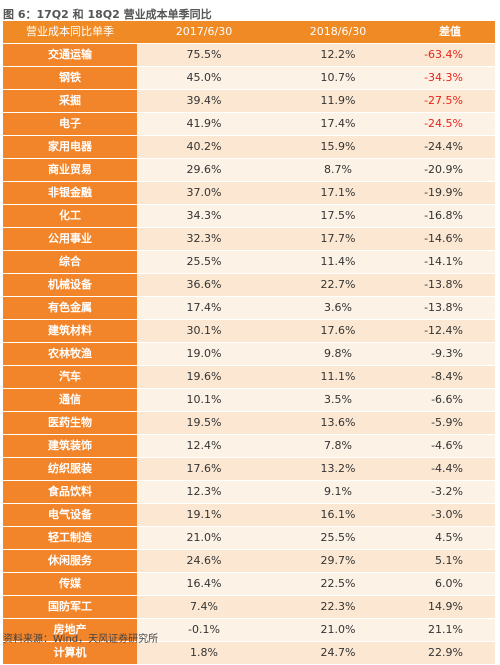 The image size is (500, 665). Describe the element at coordinates (249, 469) in the screenshot. I see `table-row: 纺织服装 17.6% 13.2% -4.4%` at that location.